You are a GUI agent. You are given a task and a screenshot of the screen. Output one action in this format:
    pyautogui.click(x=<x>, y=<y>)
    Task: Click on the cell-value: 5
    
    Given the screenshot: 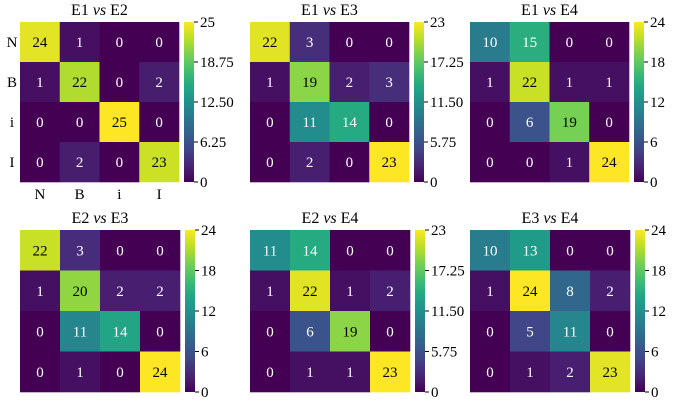 What is the action you would take?
    pyautogui.click(x=530, y=332)
    